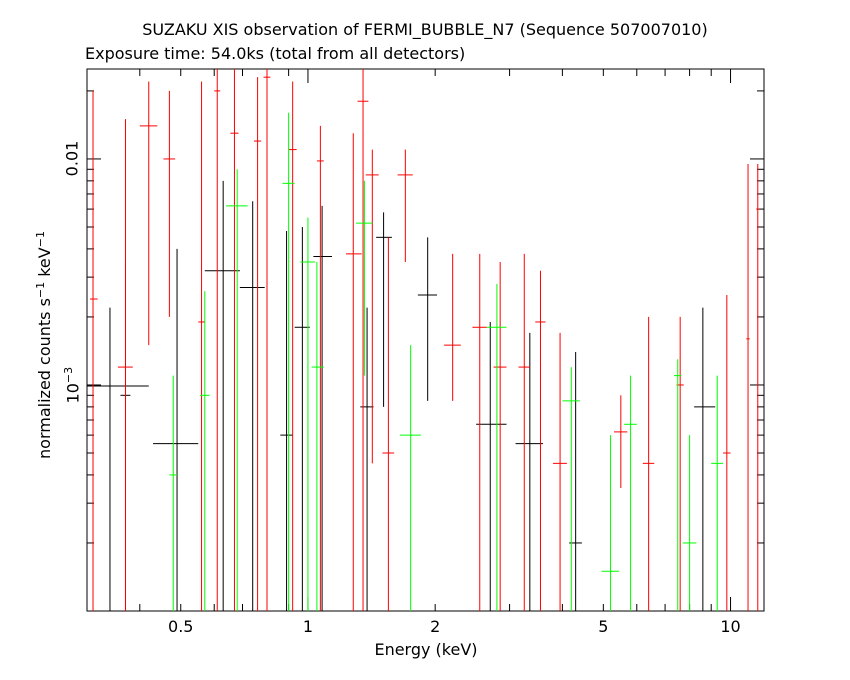 The width and height of the screenshot is (850, 680). Describe the element at coordinates (40, 290) in the screenshot. I see `y-axis-label-exp1: −1` at that location.